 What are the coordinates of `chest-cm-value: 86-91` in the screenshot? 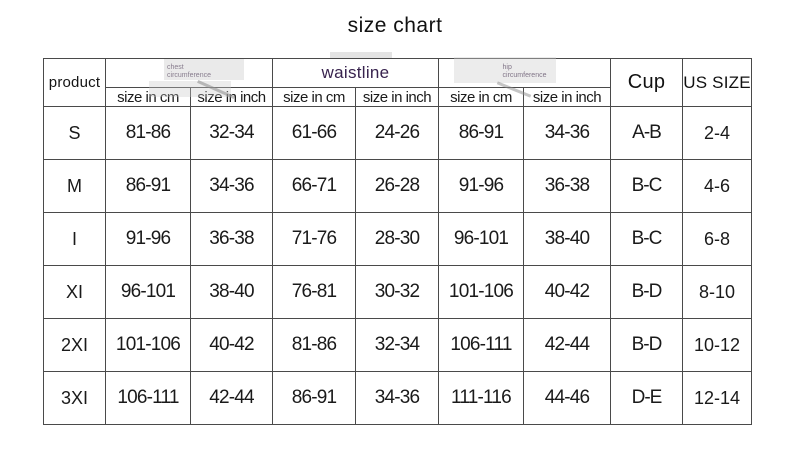 It's located at (148, 186).